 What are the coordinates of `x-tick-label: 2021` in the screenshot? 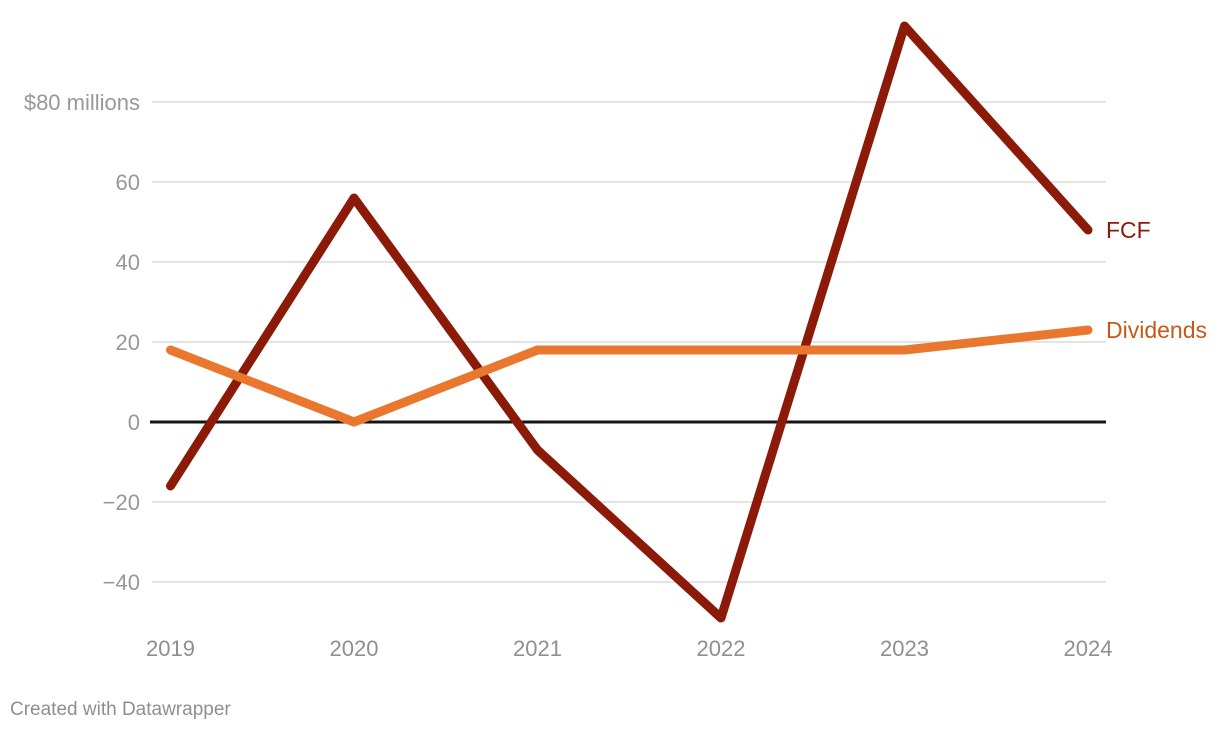 It's located at (537, 648).